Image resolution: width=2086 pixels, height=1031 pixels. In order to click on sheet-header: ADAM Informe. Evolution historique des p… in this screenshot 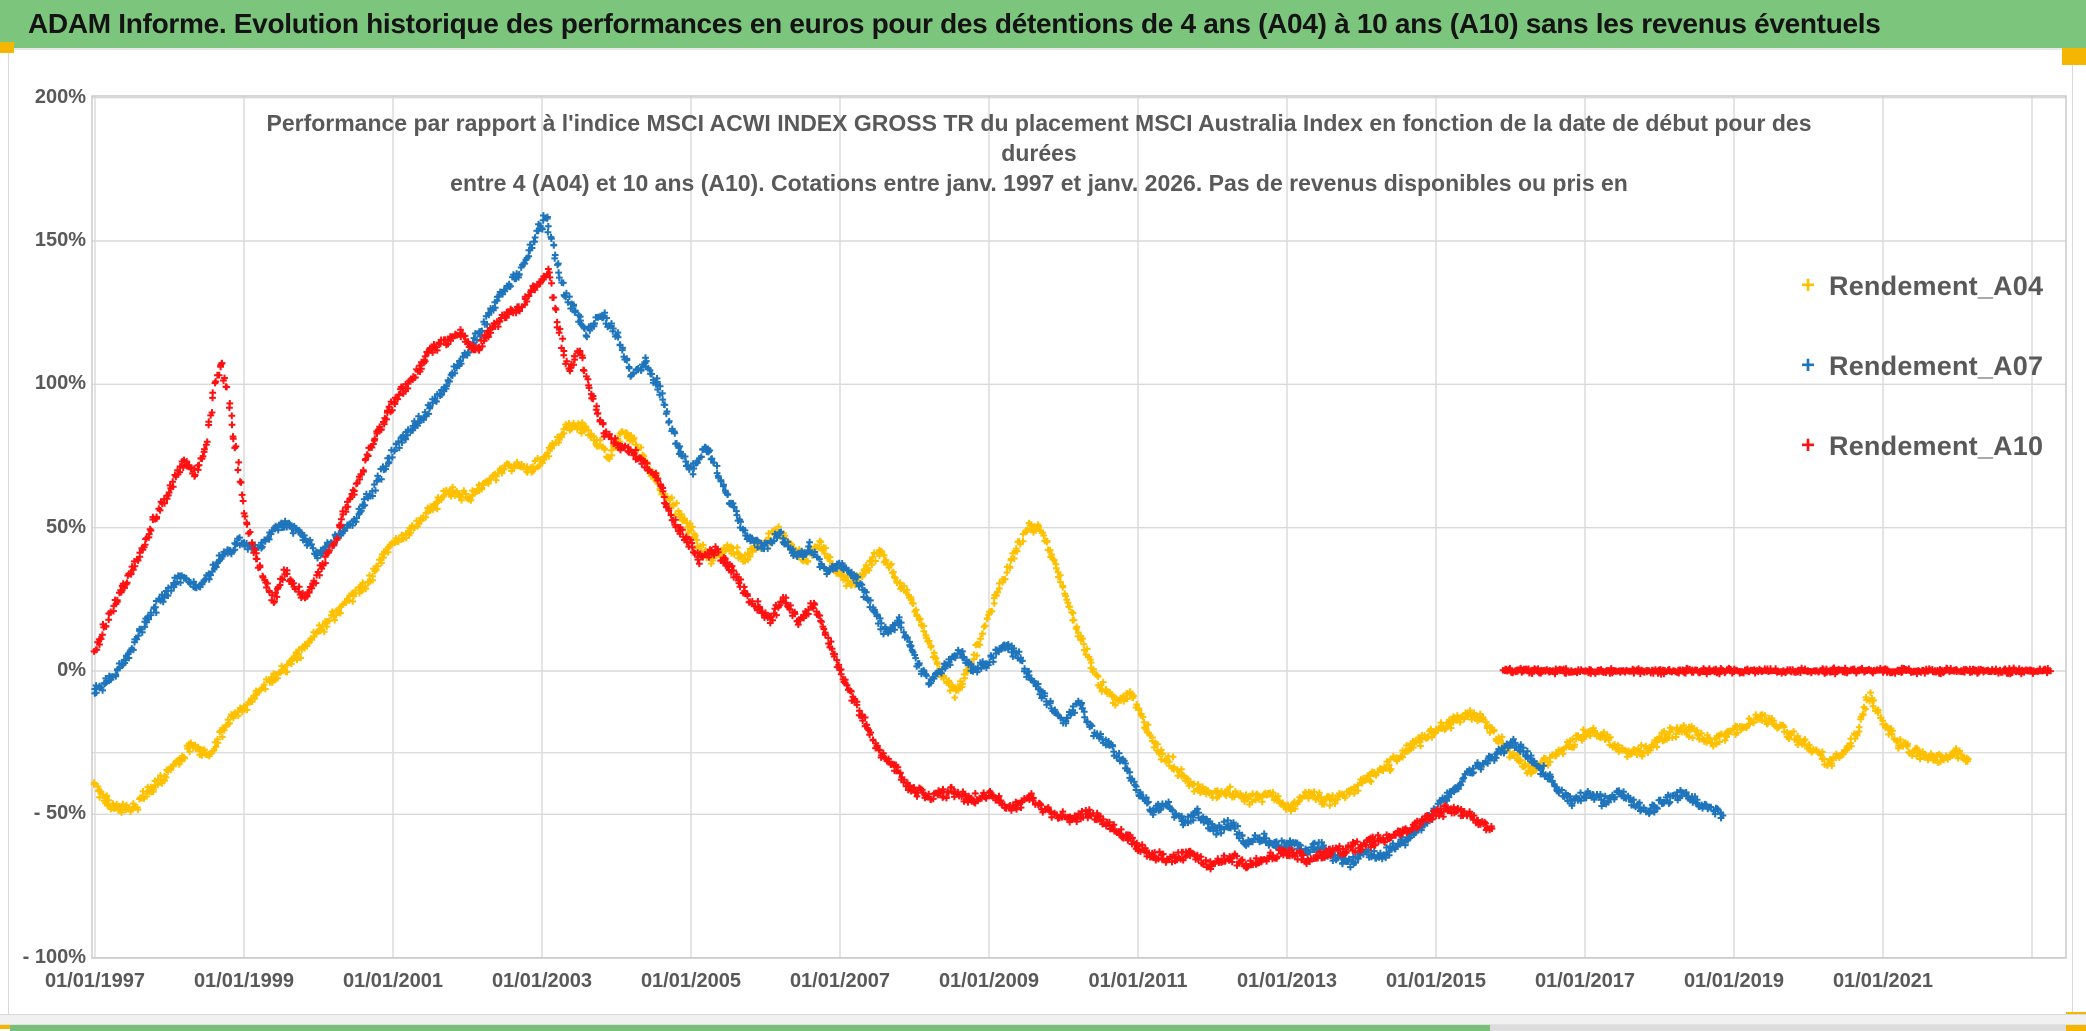, I will do `click(1043, 25)`.